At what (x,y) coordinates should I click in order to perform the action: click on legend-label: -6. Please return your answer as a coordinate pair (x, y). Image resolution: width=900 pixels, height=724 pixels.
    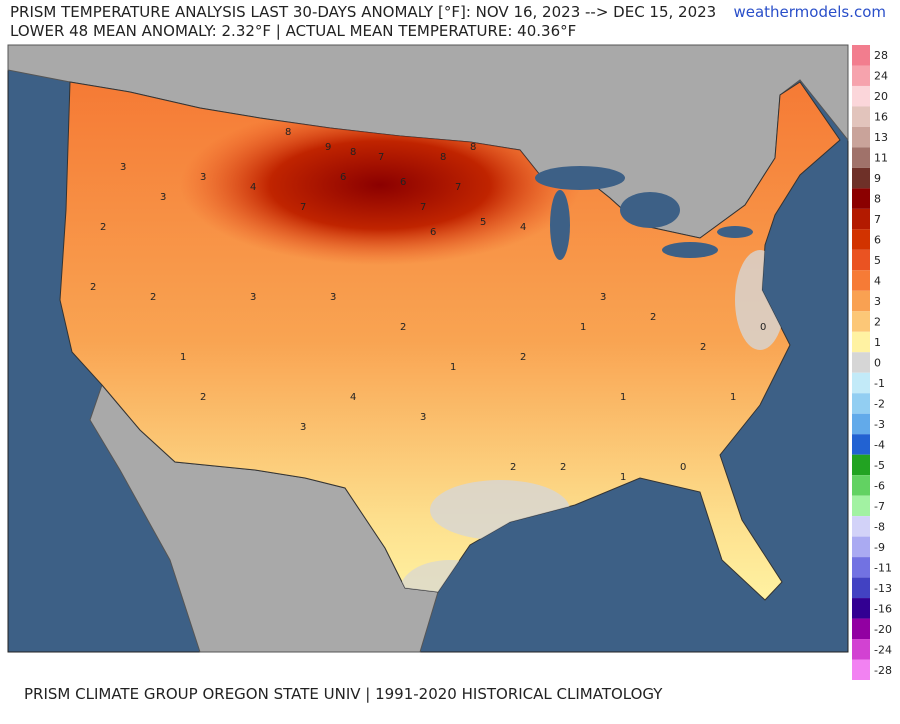
    Looking at the image, I should click on (879, 485).